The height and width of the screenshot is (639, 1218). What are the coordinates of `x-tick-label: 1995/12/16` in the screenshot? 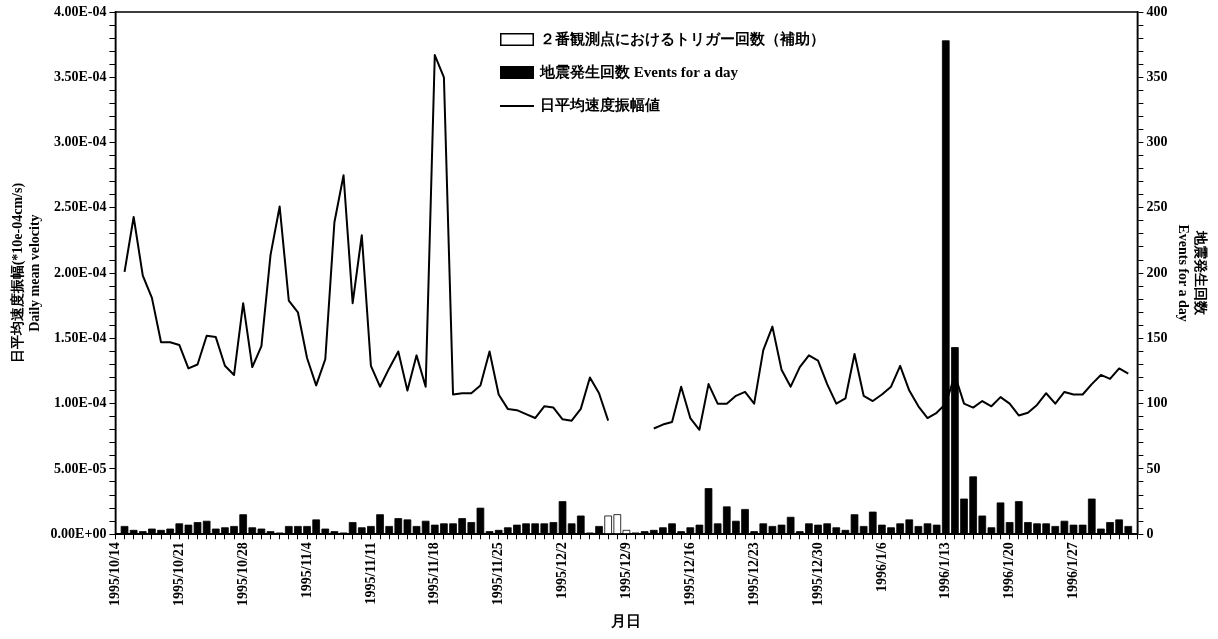 It's located at (689, 574).